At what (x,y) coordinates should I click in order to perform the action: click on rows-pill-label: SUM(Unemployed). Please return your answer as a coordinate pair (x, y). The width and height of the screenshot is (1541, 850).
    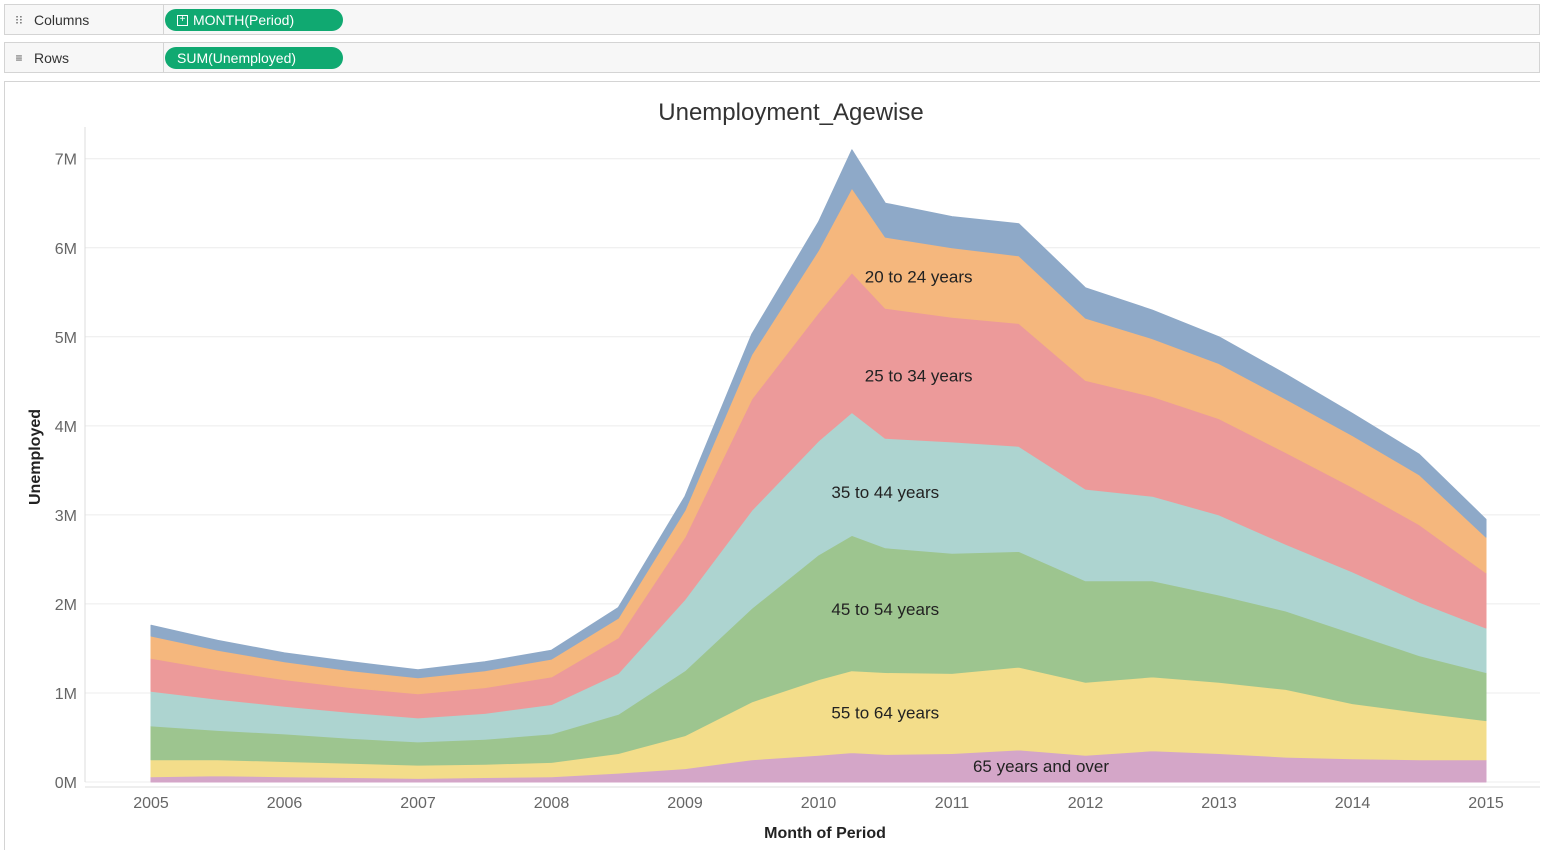
    Looking at the image, I should click on (237, 58).